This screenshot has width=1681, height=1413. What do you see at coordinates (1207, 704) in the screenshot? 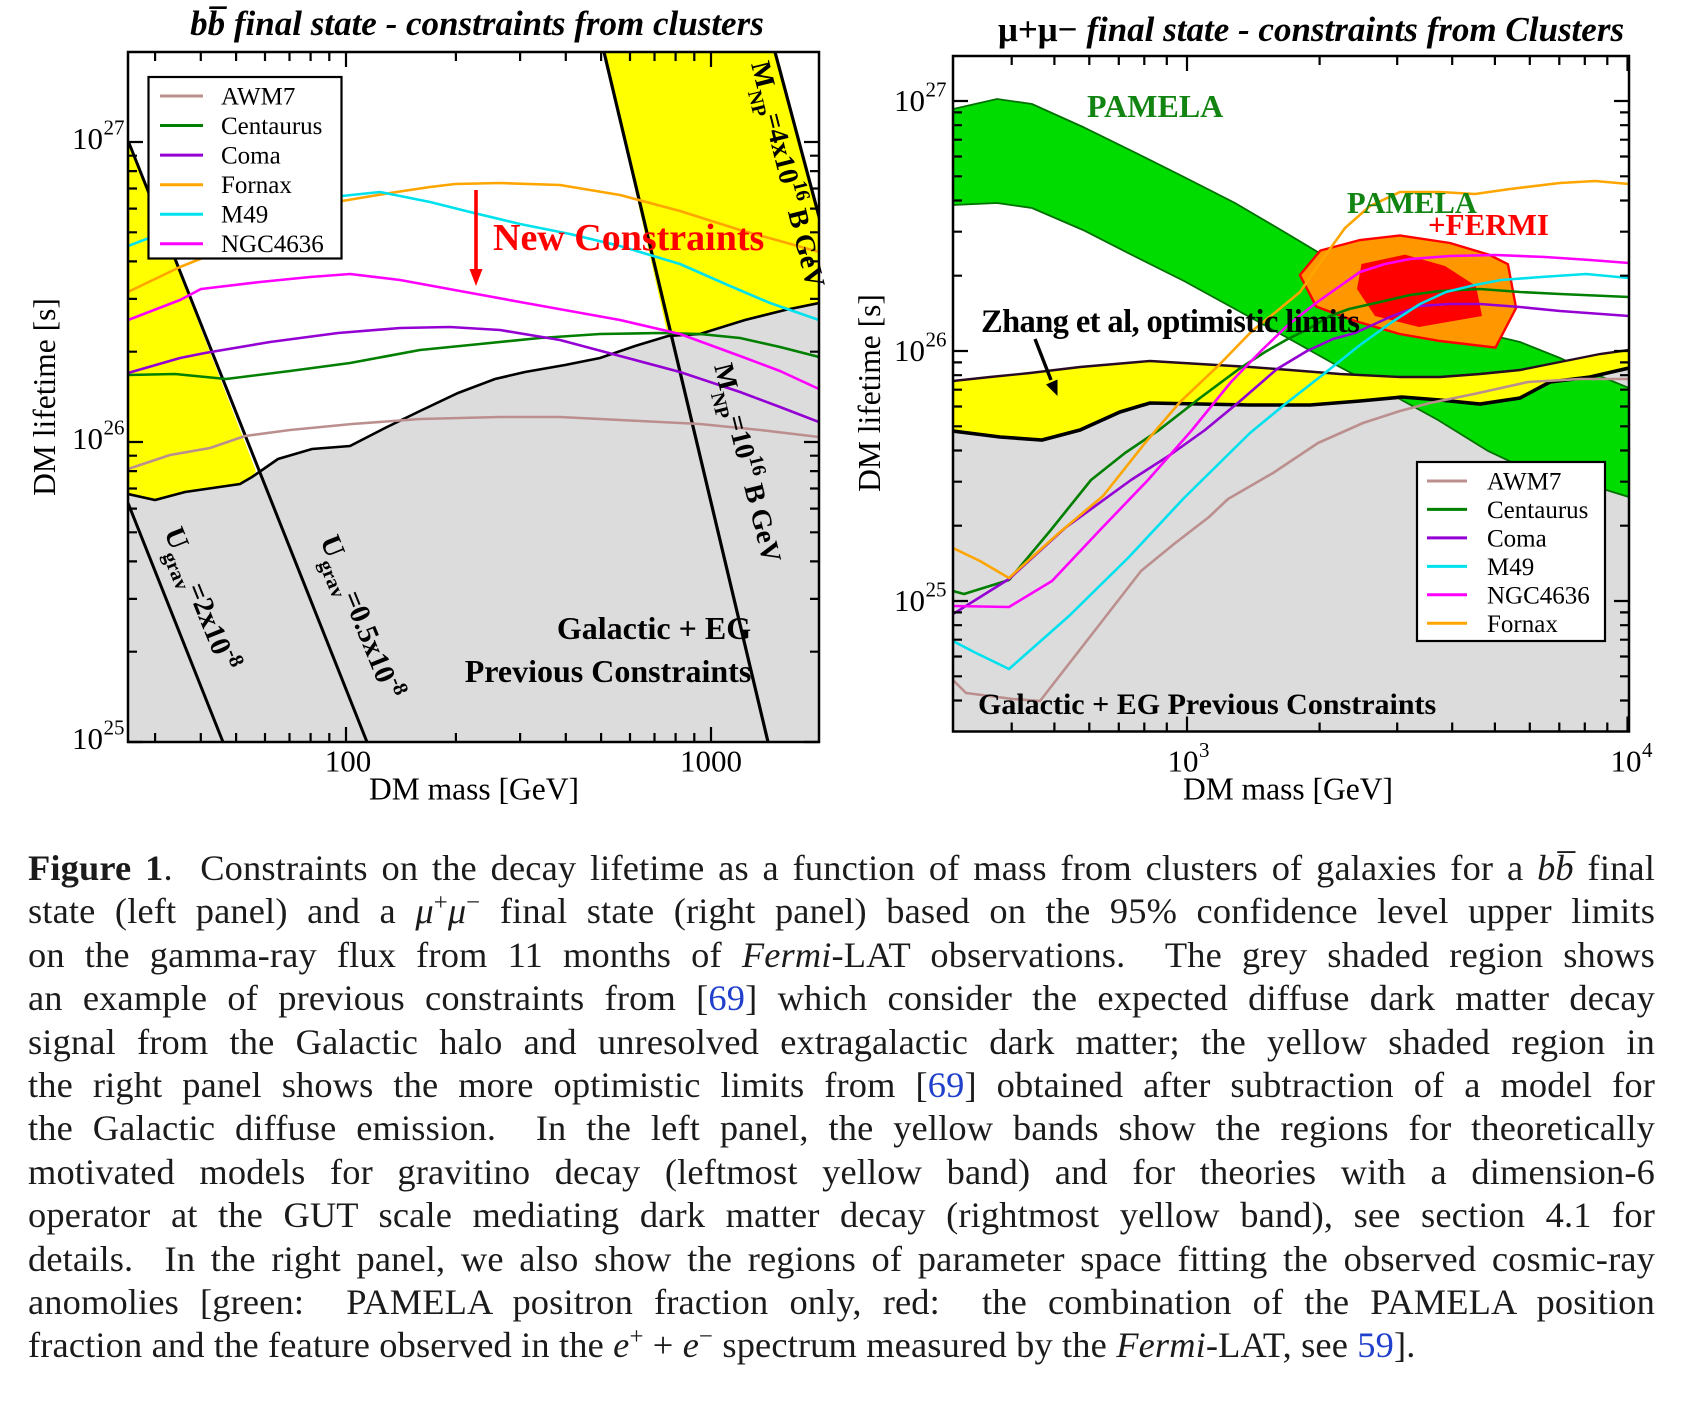
I see `svg-text:Galactic + EG Previous Constra: Galactic + EG Previous Constraints` at bounding box center [1207, 704].